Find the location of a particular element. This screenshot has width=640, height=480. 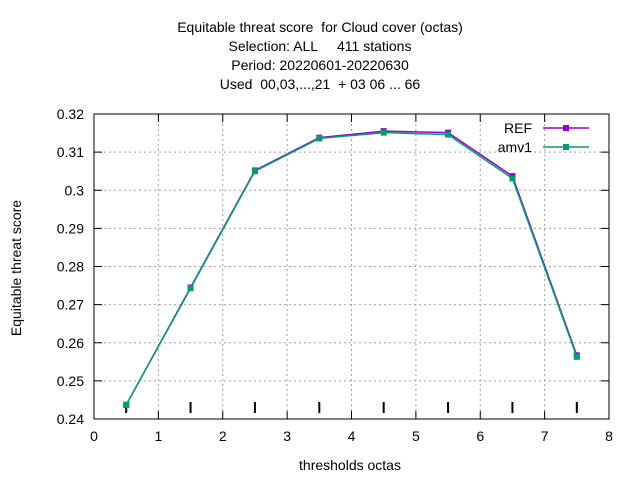

legend-marker-amv1 is located at coordinates (566, 147).